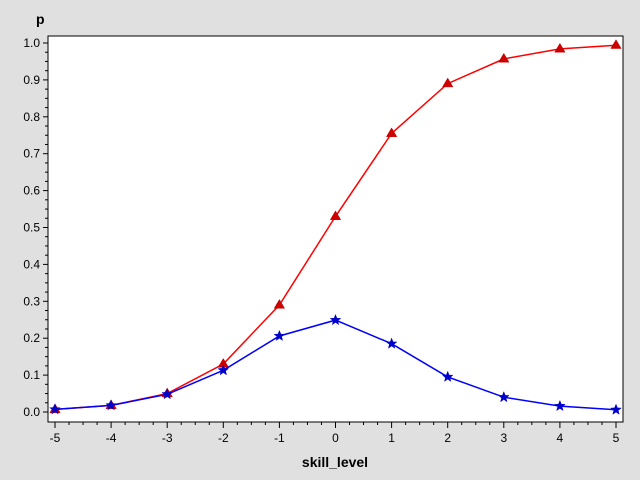 This screenshot has width=640, height=480. Describe the element at coordinates (31, 154) in the screenshot. I see `y-tick-label: 0.7` at that location.